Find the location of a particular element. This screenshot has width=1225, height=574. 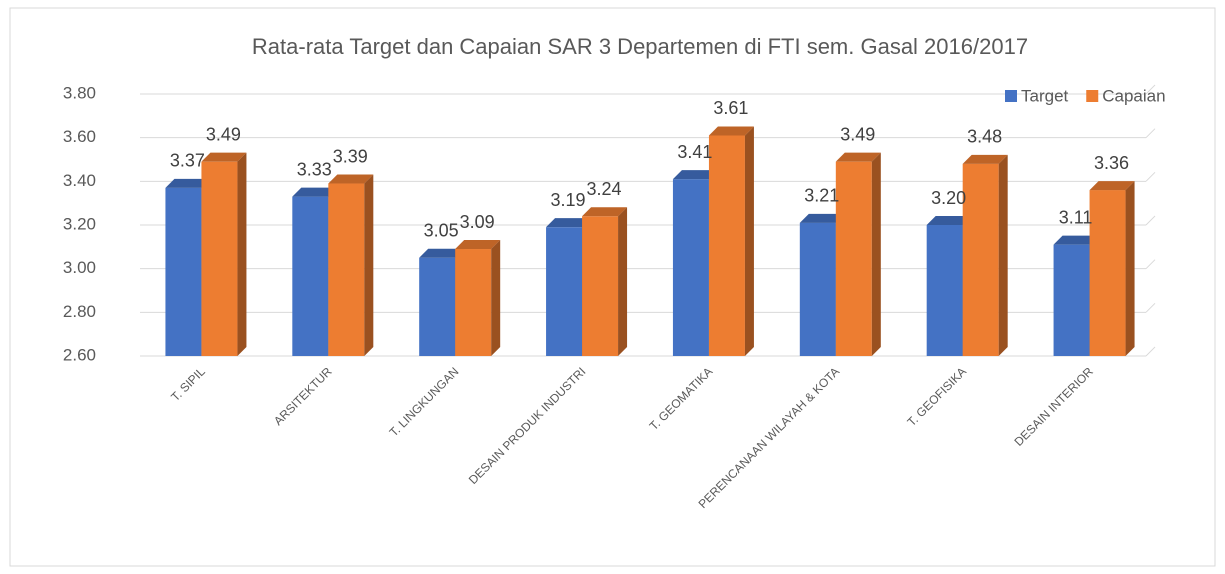

value-label: 3.21 is located at coordinates (821, 196).